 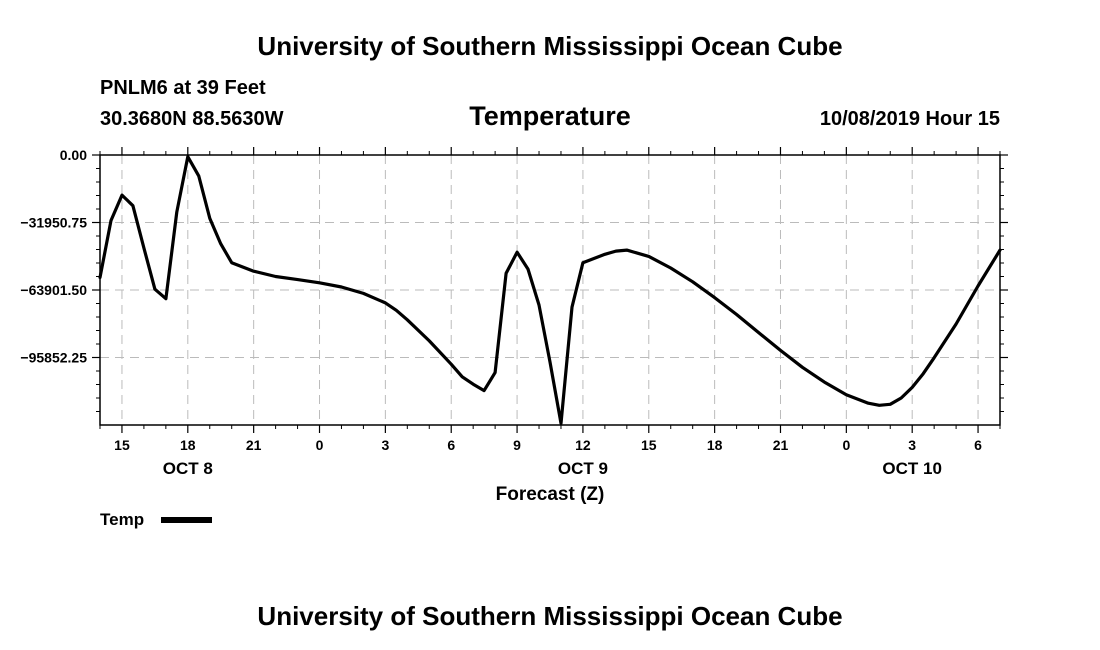 I want to click on y-tick-label: −63901.50, so click(x=53, y=290).